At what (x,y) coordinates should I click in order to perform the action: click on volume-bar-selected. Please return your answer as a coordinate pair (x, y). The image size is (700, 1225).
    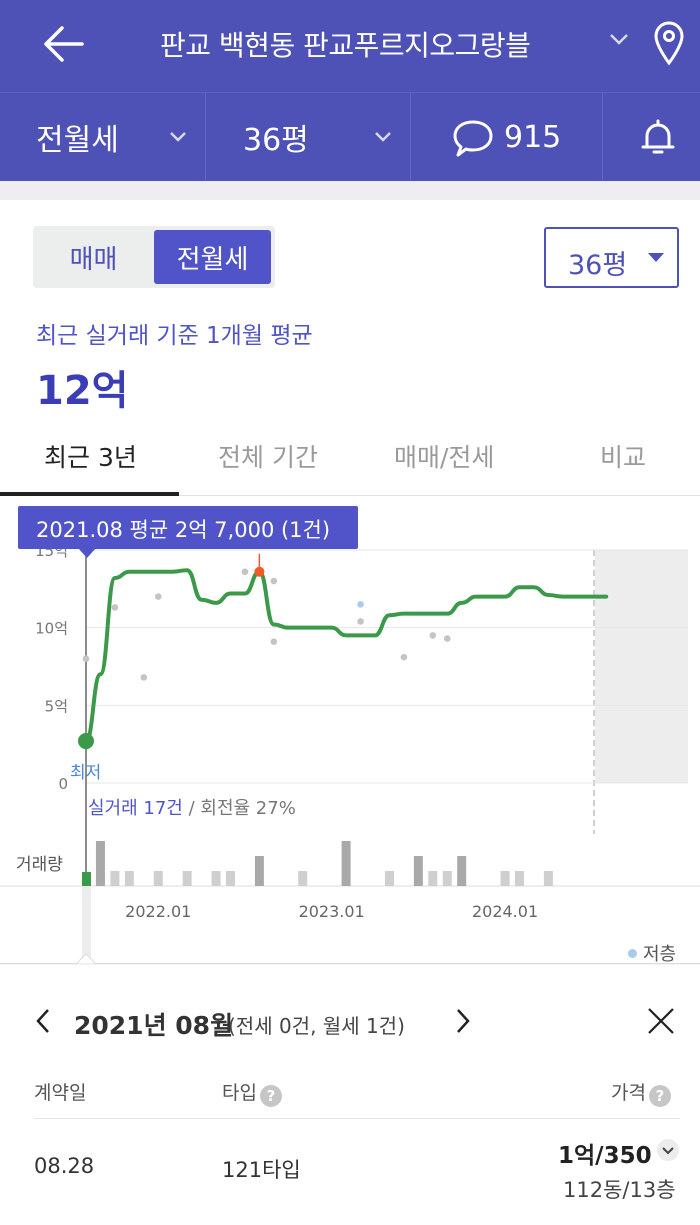
    Looking at the image, I should click on (86, 879).